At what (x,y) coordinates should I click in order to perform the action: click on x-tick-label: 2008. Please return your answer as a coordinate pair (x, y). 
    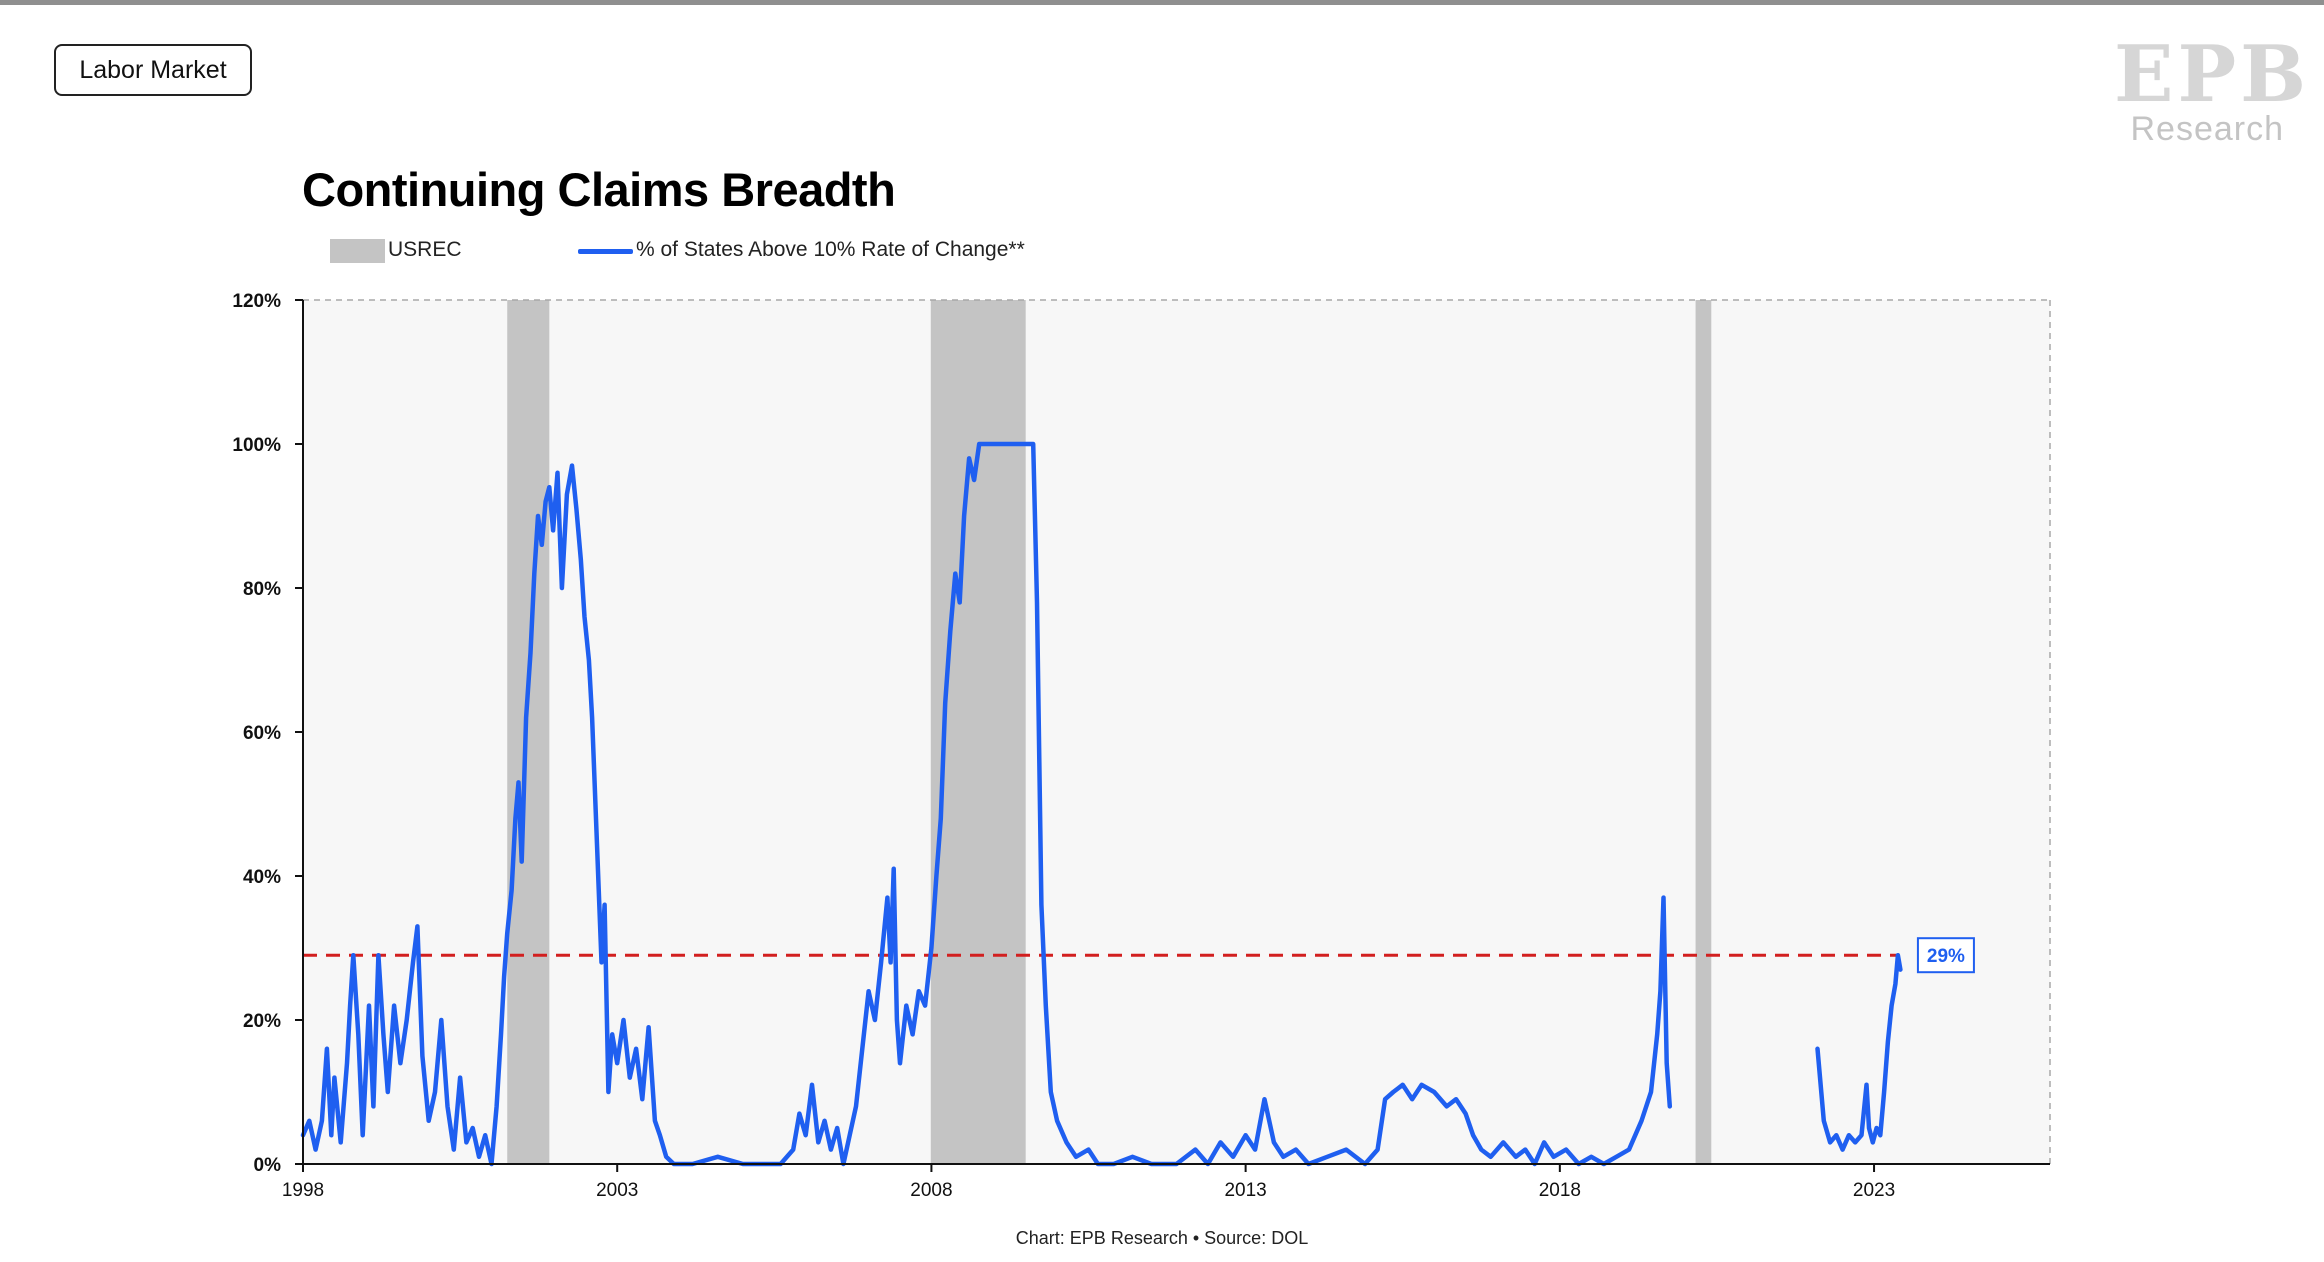
    Looking at the image, I should click on (931, 1190).